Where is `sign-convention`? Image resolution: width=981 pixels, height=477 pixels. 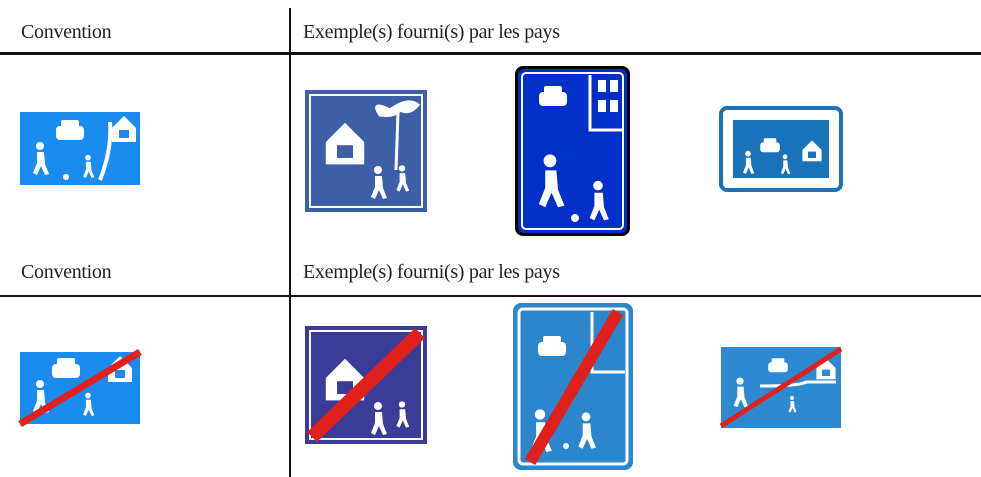 sign-convention is located at coordinates (80, 148).